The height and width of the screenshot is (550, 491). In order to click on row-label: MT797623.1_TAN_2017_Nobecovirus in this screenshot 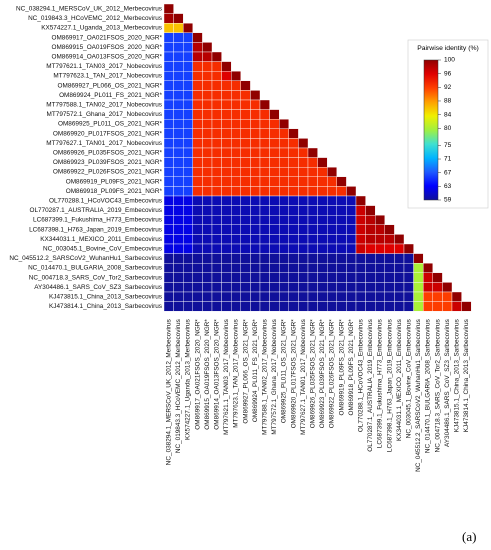, I will do `click(107, 76)`.